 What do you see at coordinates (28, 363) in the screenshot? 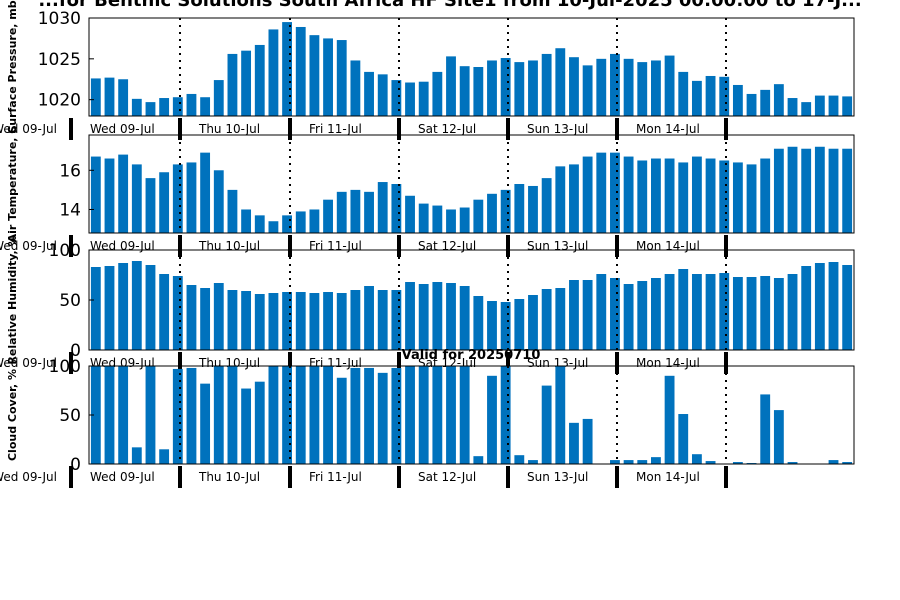
I see `x-day-label-overflow: Wed 09-Jul` at bounding box center [28, 363].